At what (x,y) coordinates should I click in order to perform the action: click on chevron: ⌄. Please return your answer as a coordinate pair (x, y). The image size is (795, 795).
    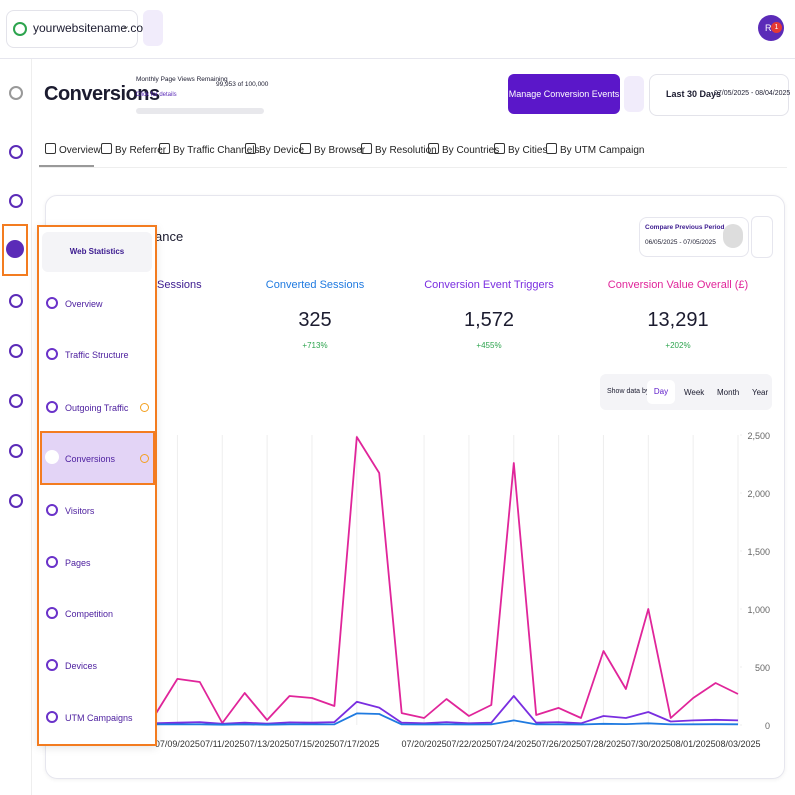
    Looking at the image, I should click on (126, 26).